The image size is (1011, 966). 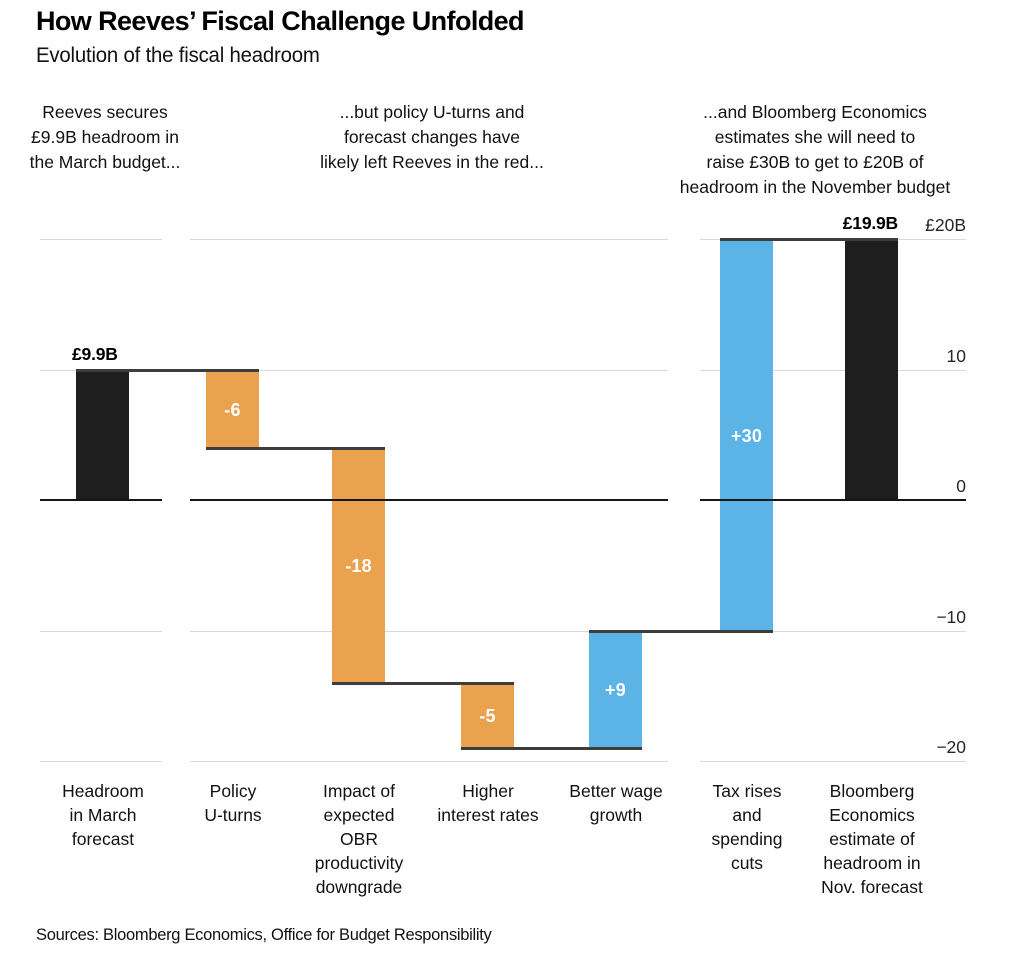 What do you see at coordinates (870, 223) in the screenshot?
I see `bar-value-label: £19.9B` at bounding box center [870, 223].